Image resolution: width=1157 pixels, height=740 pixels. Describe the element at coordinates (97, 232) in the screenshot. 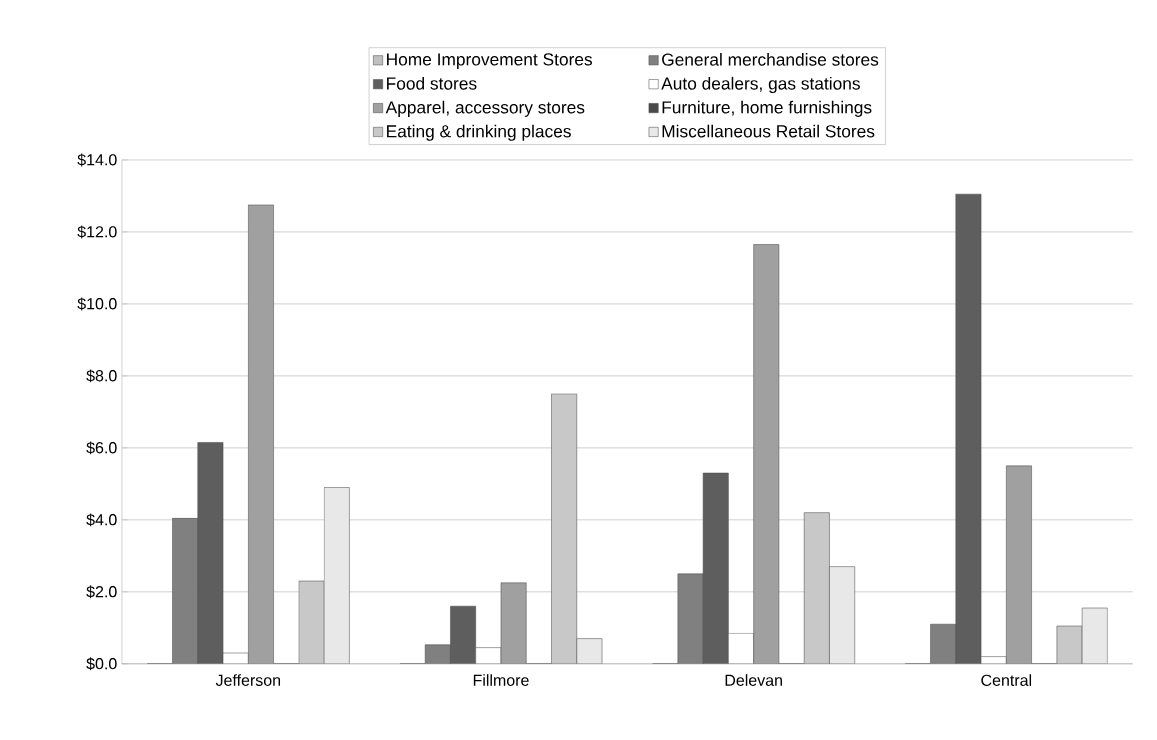

I see `y-tick-label: $12.0` at that location.